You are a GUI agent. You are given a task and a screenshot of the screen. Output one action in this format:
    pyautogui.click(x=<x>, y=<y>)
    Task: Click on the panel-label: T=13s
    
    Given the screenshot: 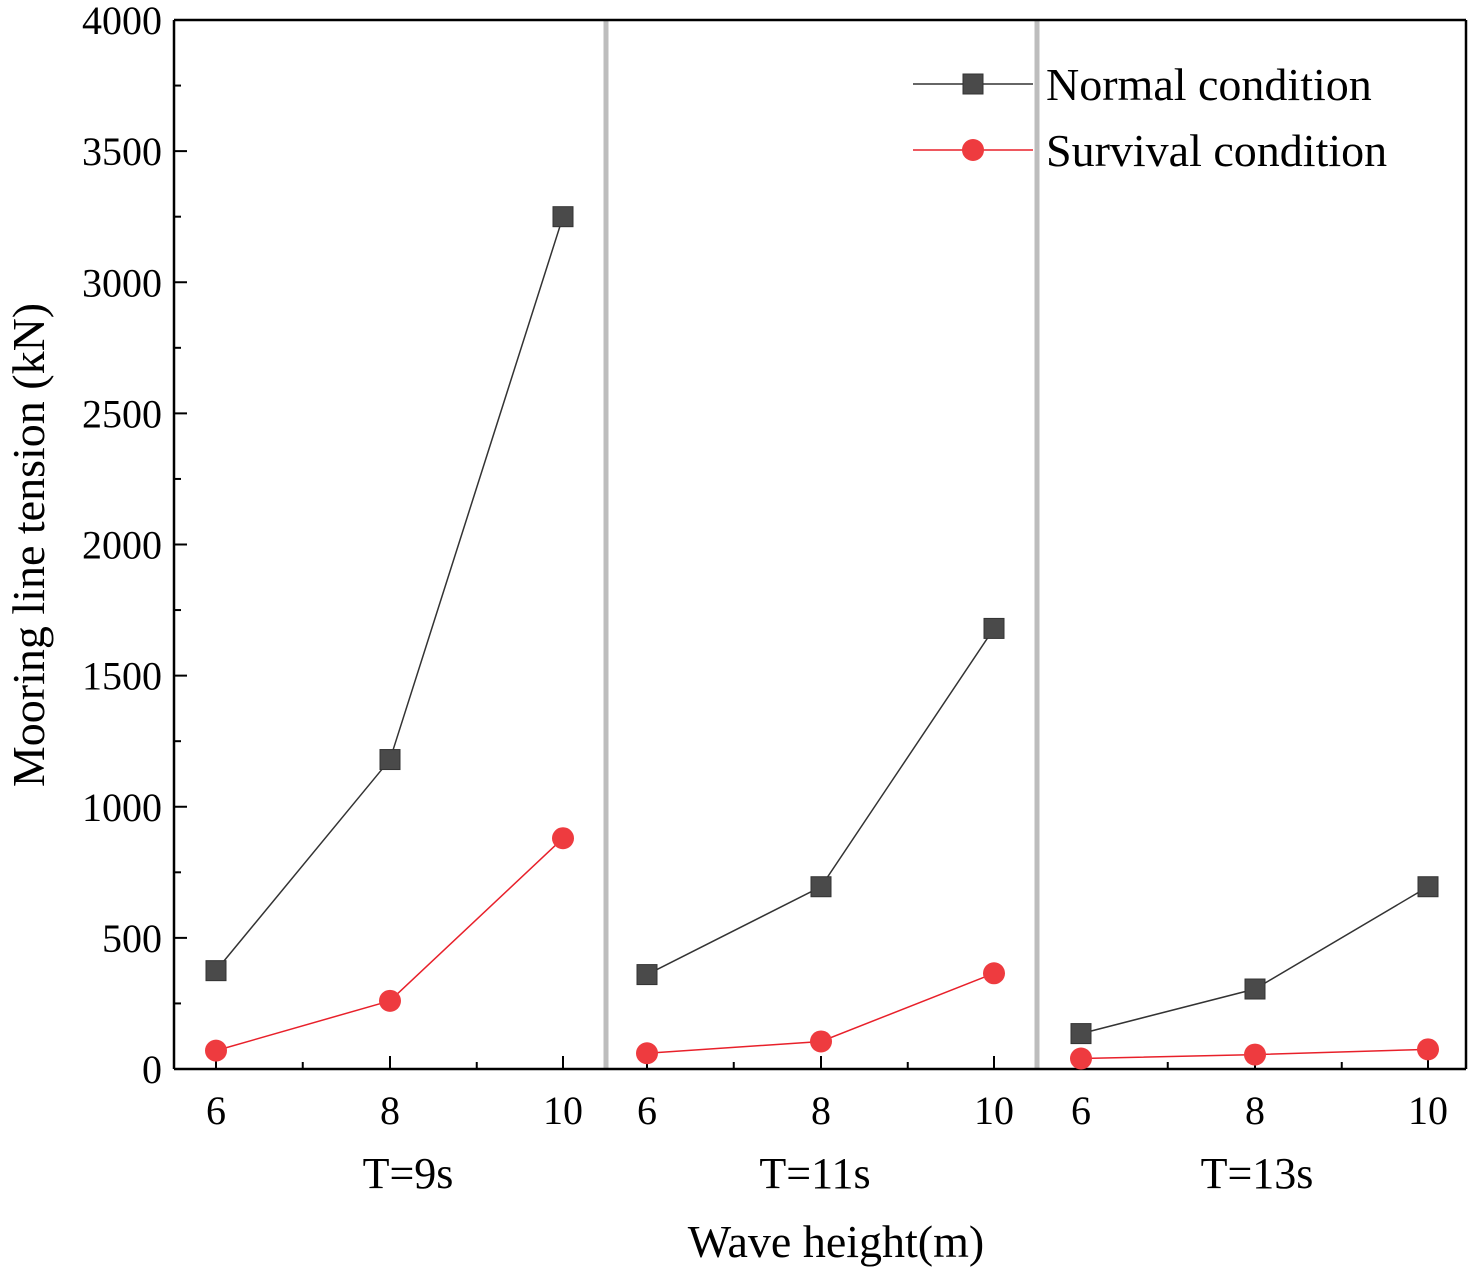 What is the action you would take?
    pyautogui.click(x=1257, y=1173)
    